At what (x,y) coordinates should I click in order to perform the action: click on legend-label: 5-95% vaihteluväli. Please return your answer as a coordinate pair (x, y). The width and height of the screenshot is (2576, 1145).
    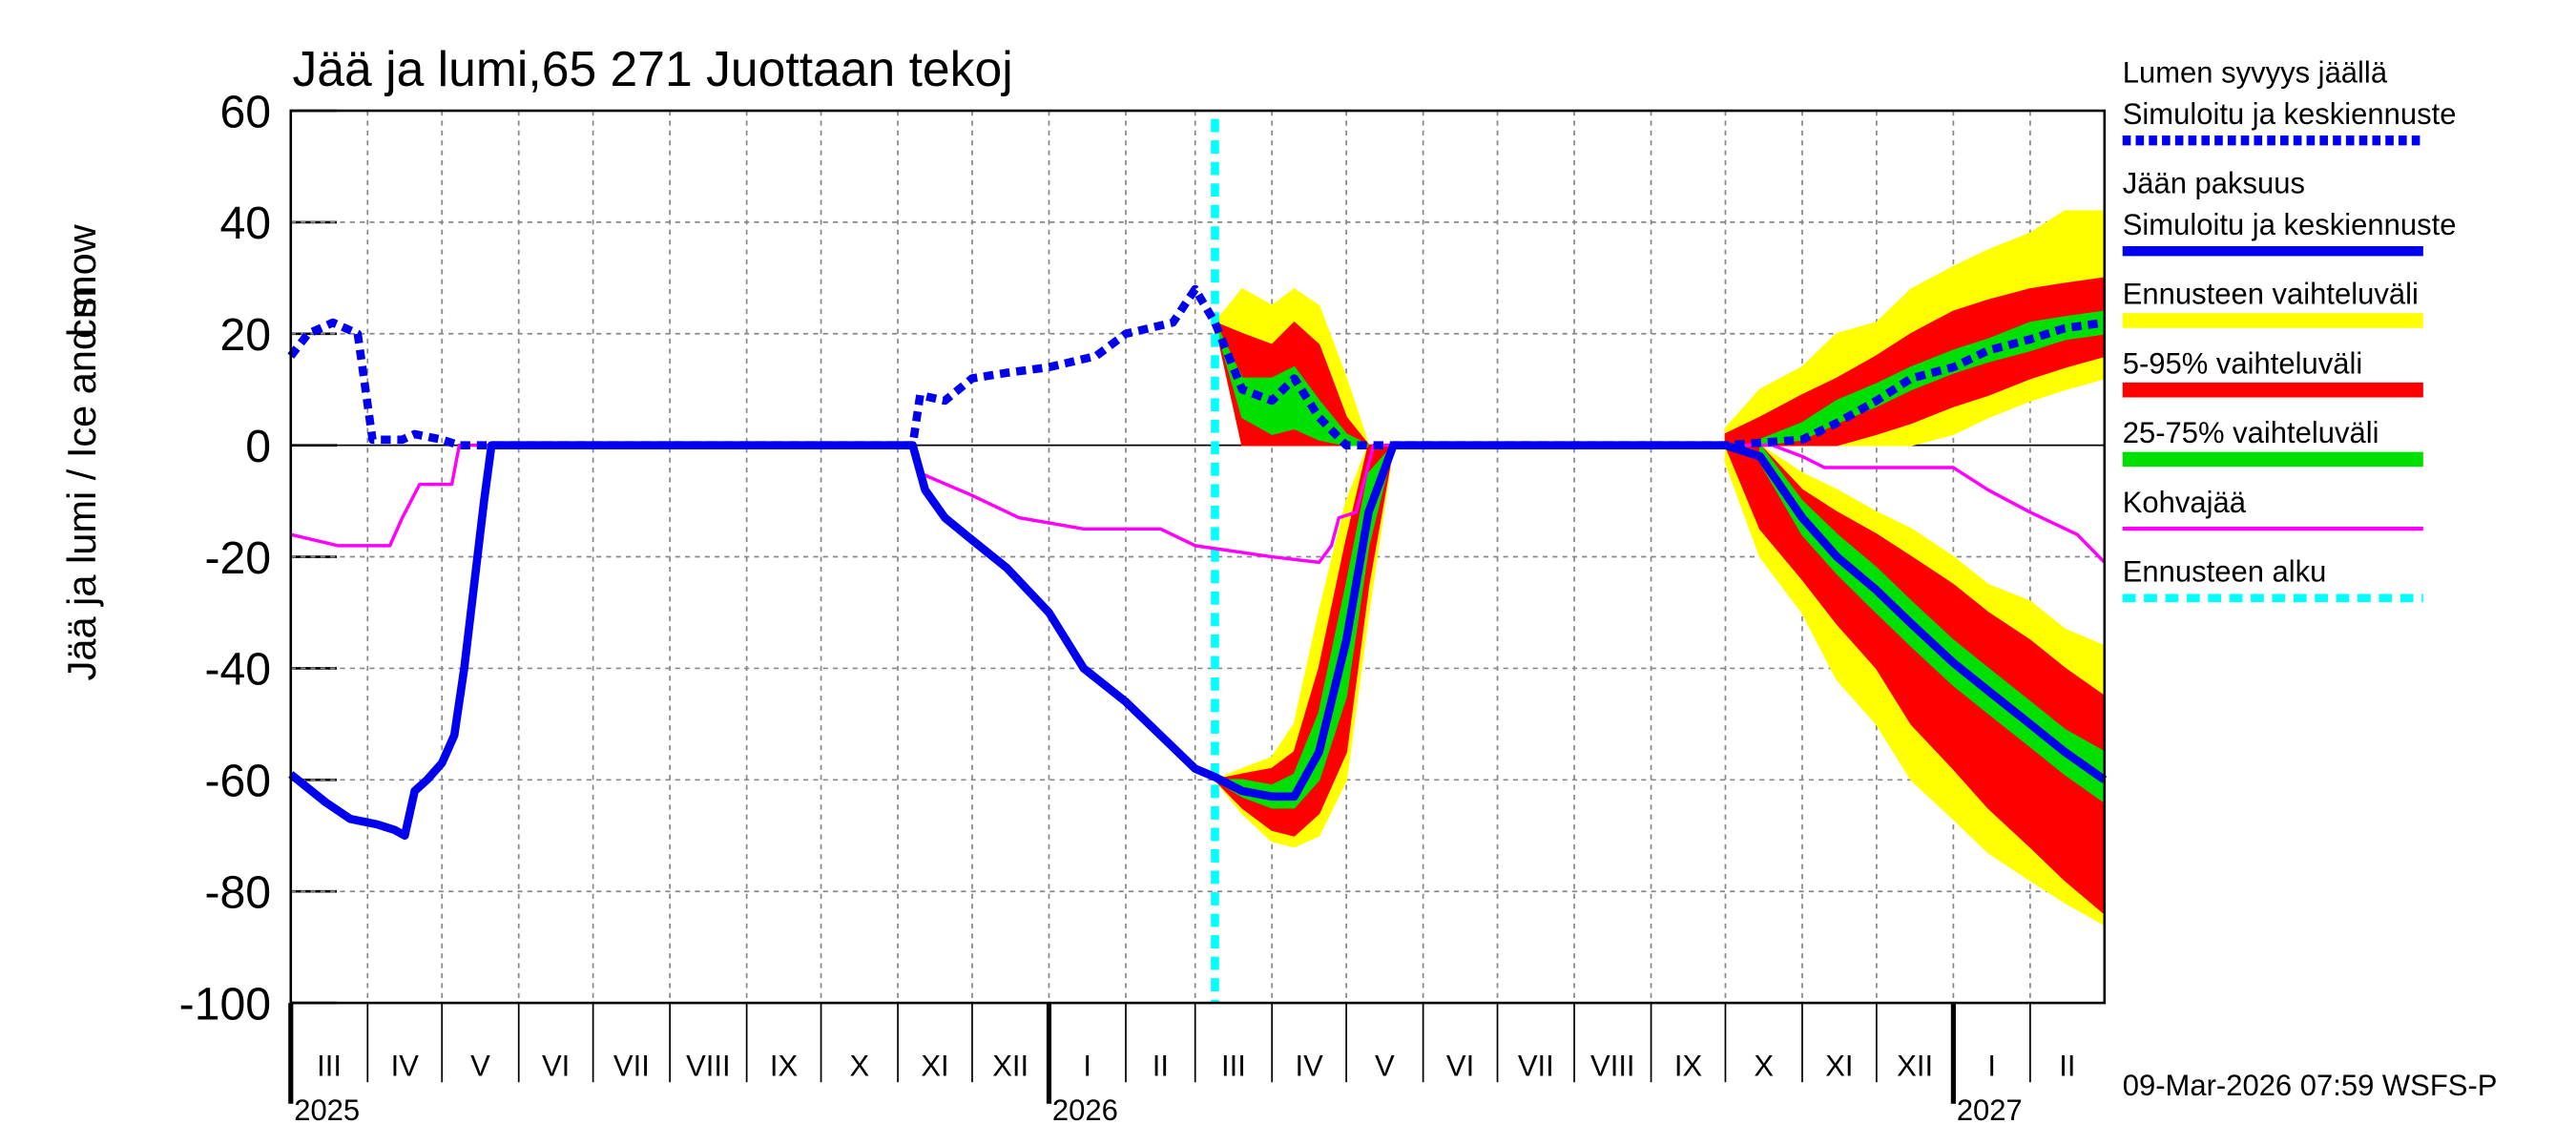
    Looking at the image, I should click on (2243, 363).